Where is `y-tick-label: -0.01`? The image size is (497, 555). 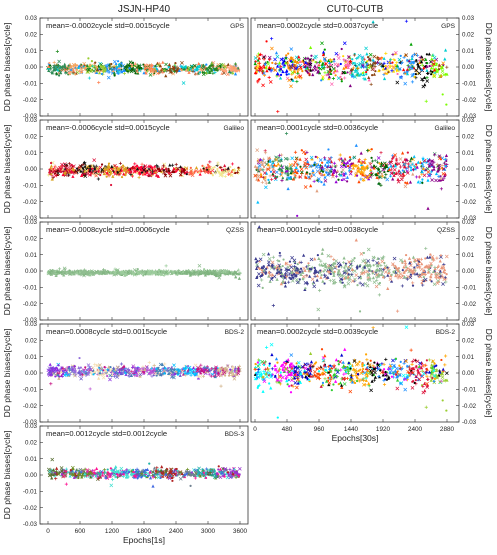 y-tick-label: -0.01 is located at coordinates (30, 492).